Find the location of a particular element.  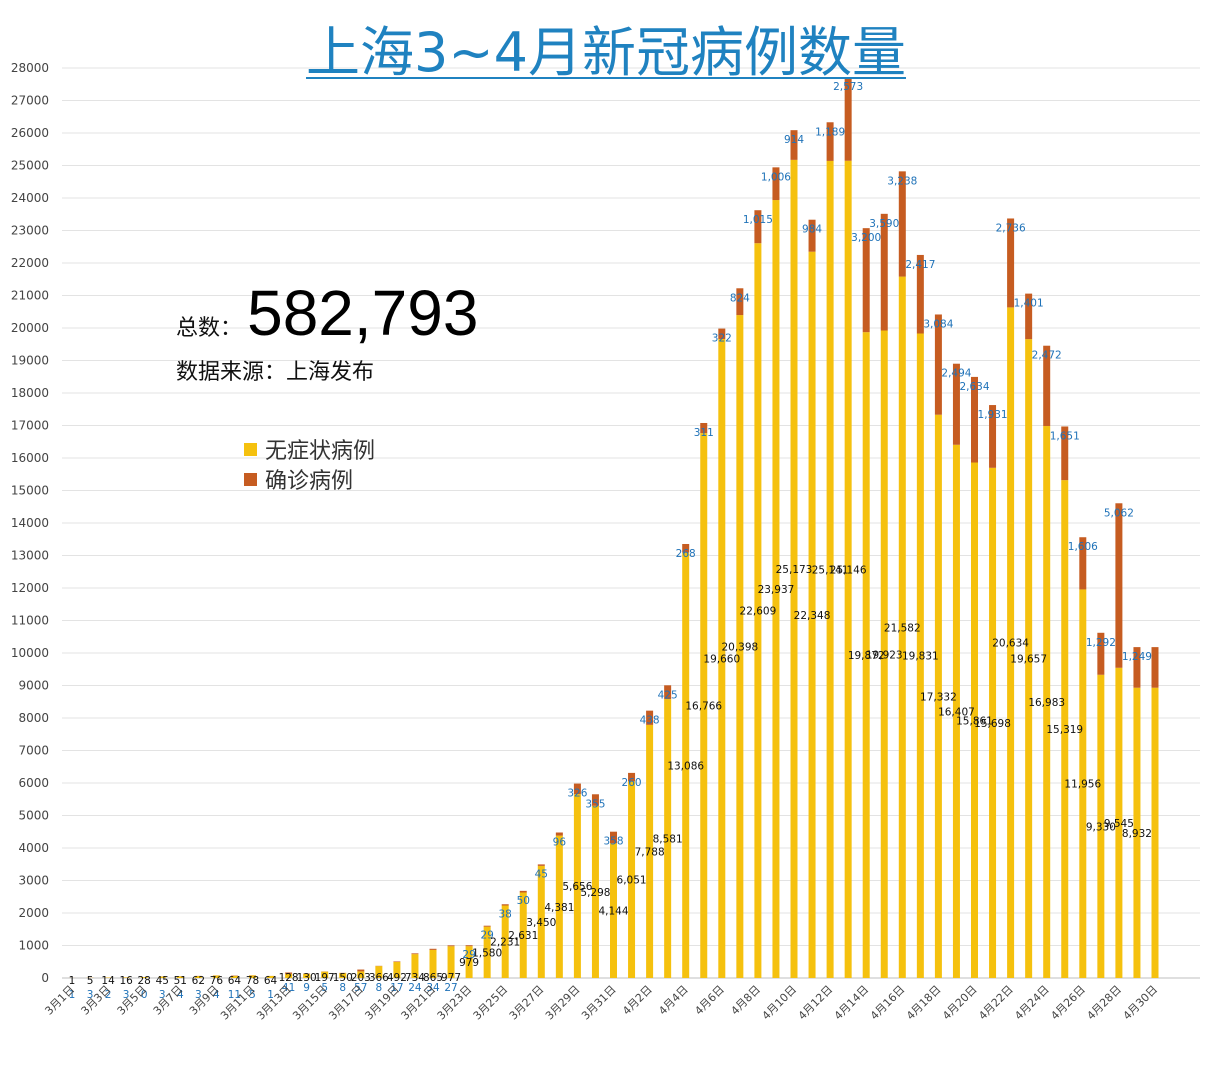

data-label-confirmed: 425 is located at coordinates (668, 695).